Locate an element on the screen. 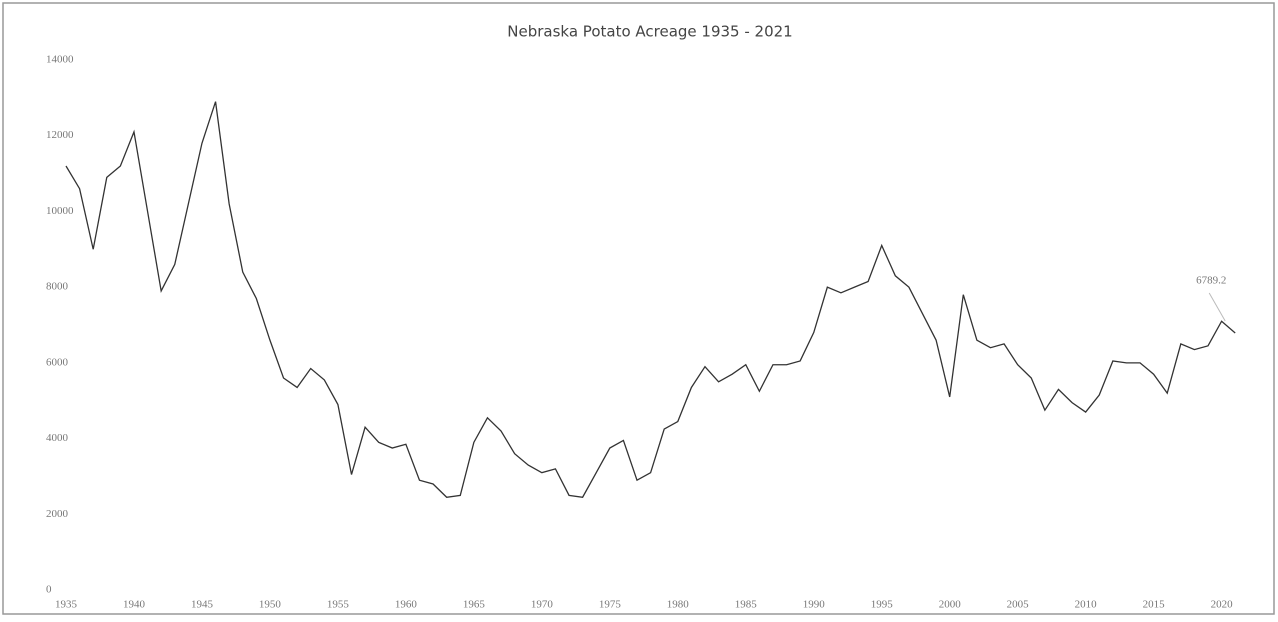 The image size is (1278, 622). x-tick-label: 1960 is located at coordinates (406, 605).